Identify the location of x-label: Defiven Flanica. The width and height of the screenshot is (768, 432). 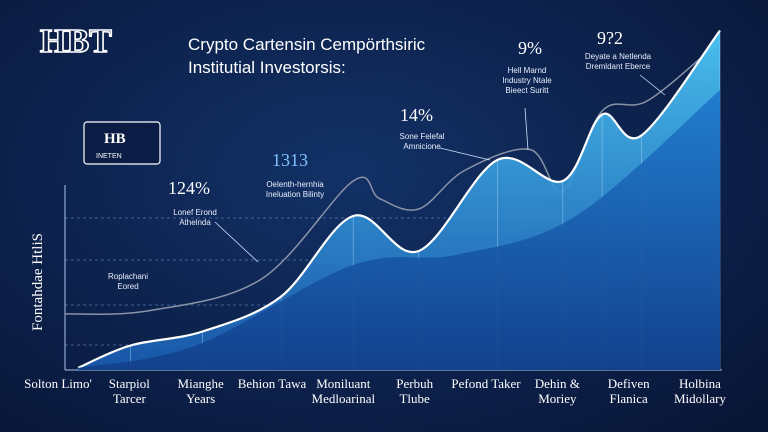
(628, 391).